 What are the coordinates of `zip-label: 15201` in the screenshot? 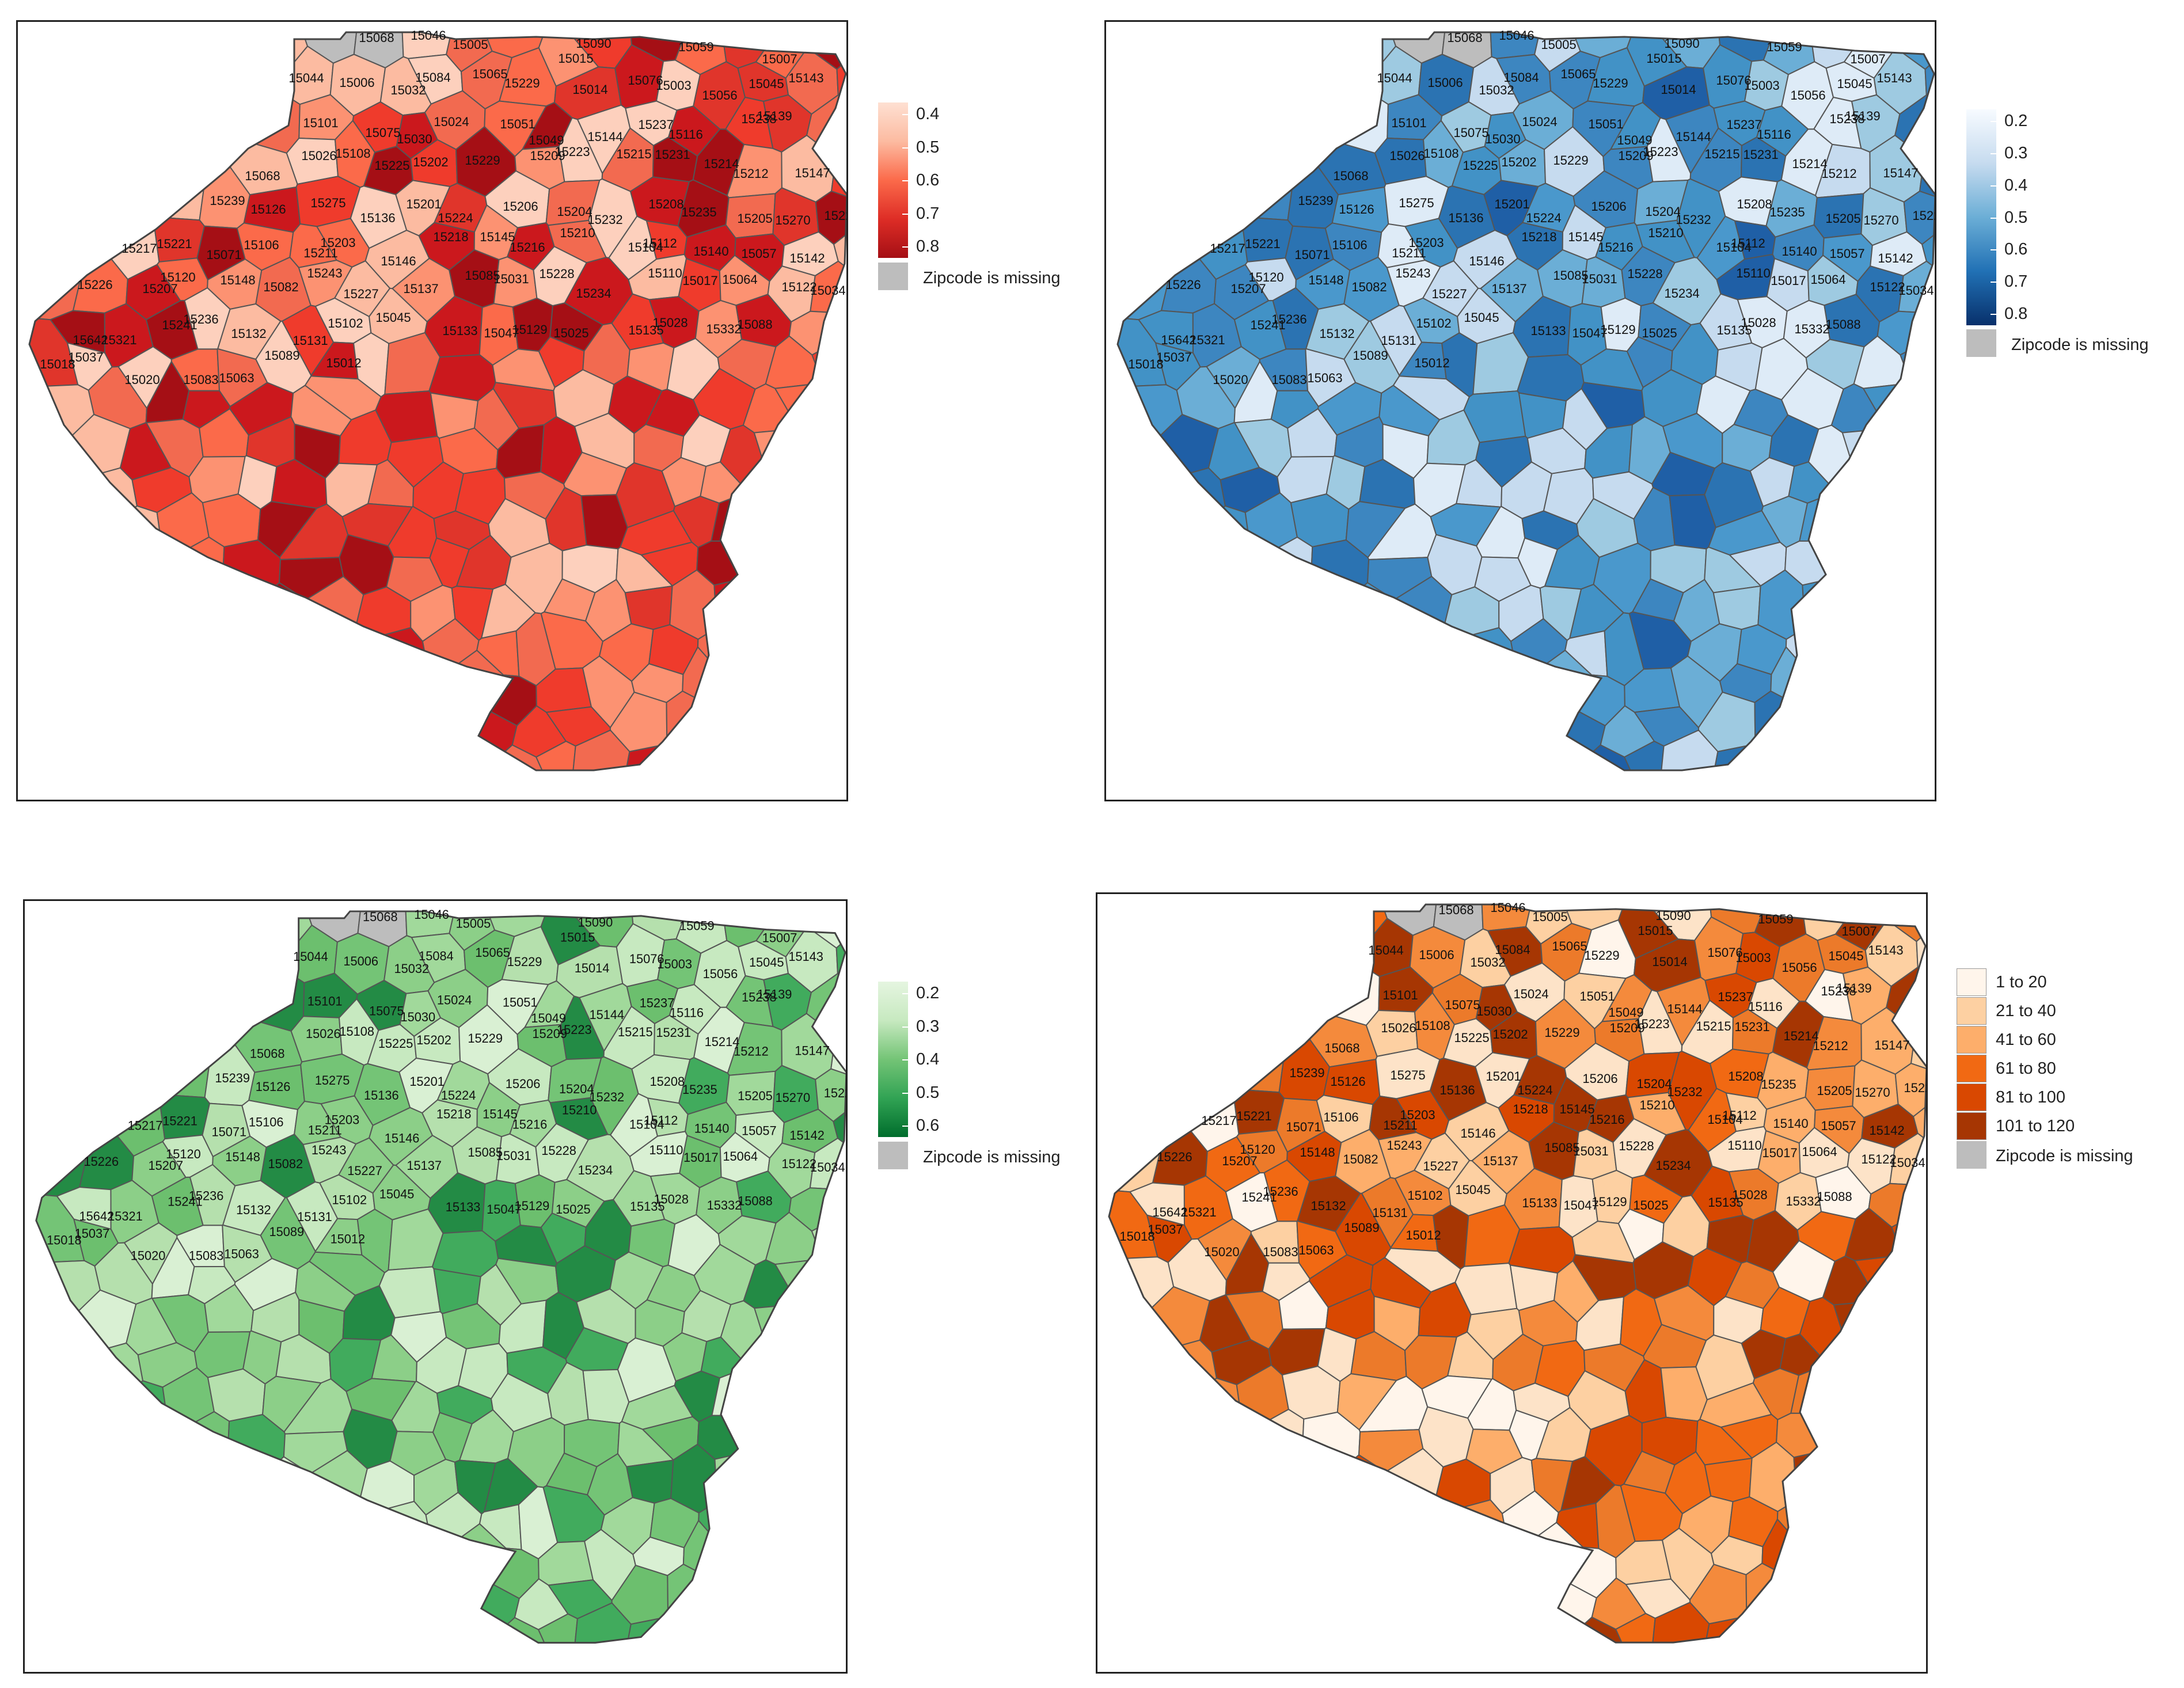 It's located at (1503, 1076).